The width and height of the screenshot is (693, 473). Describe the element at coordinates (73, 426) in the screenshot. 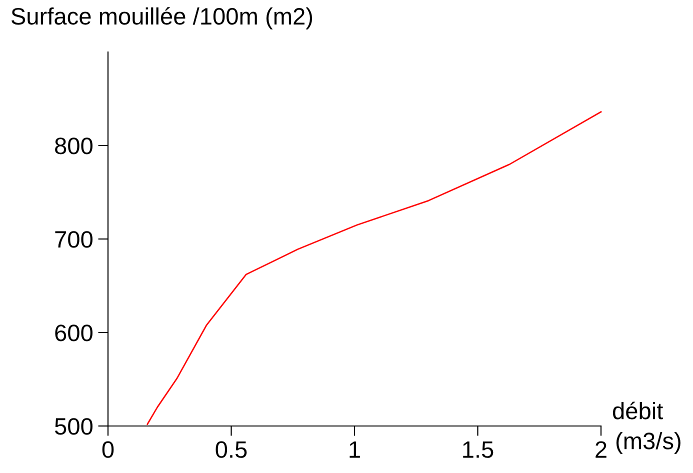

I see `y-tick-label: 500` at that location.